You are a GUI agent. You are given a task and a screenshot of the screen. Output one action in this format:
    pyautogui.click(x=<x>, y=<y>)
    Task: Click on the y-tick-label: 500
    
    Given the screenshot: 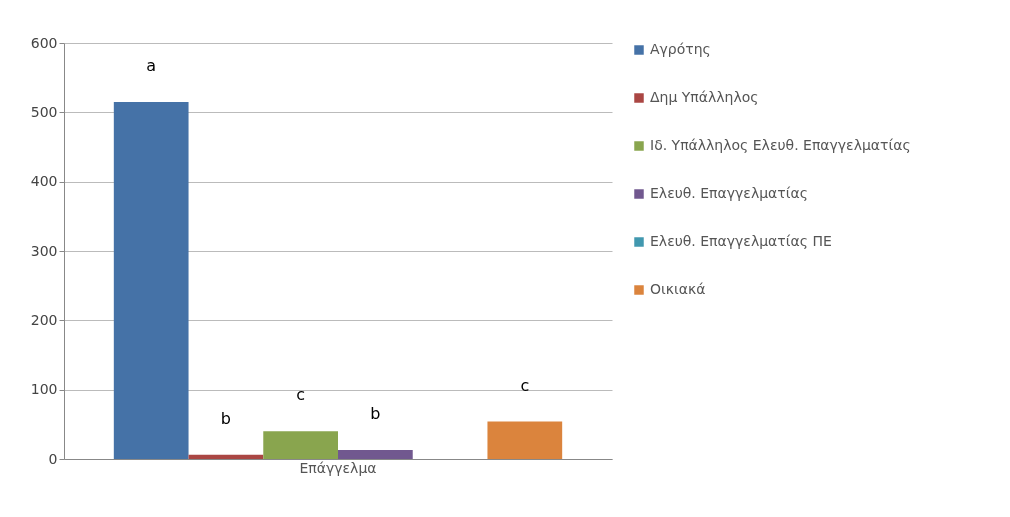 What is the action you would take?
    pyautogui.click(x=44, y=111)
    